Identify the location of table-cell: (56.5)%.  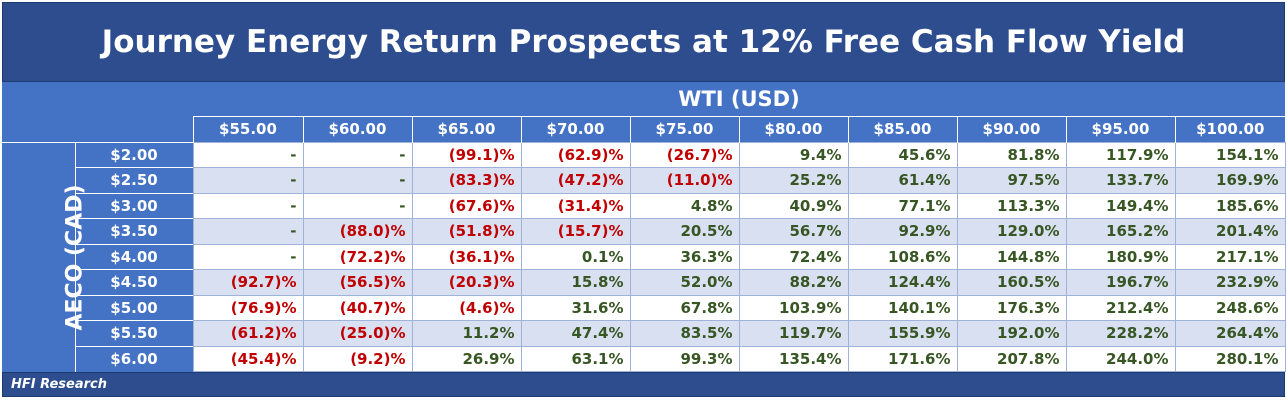
(357, 282).